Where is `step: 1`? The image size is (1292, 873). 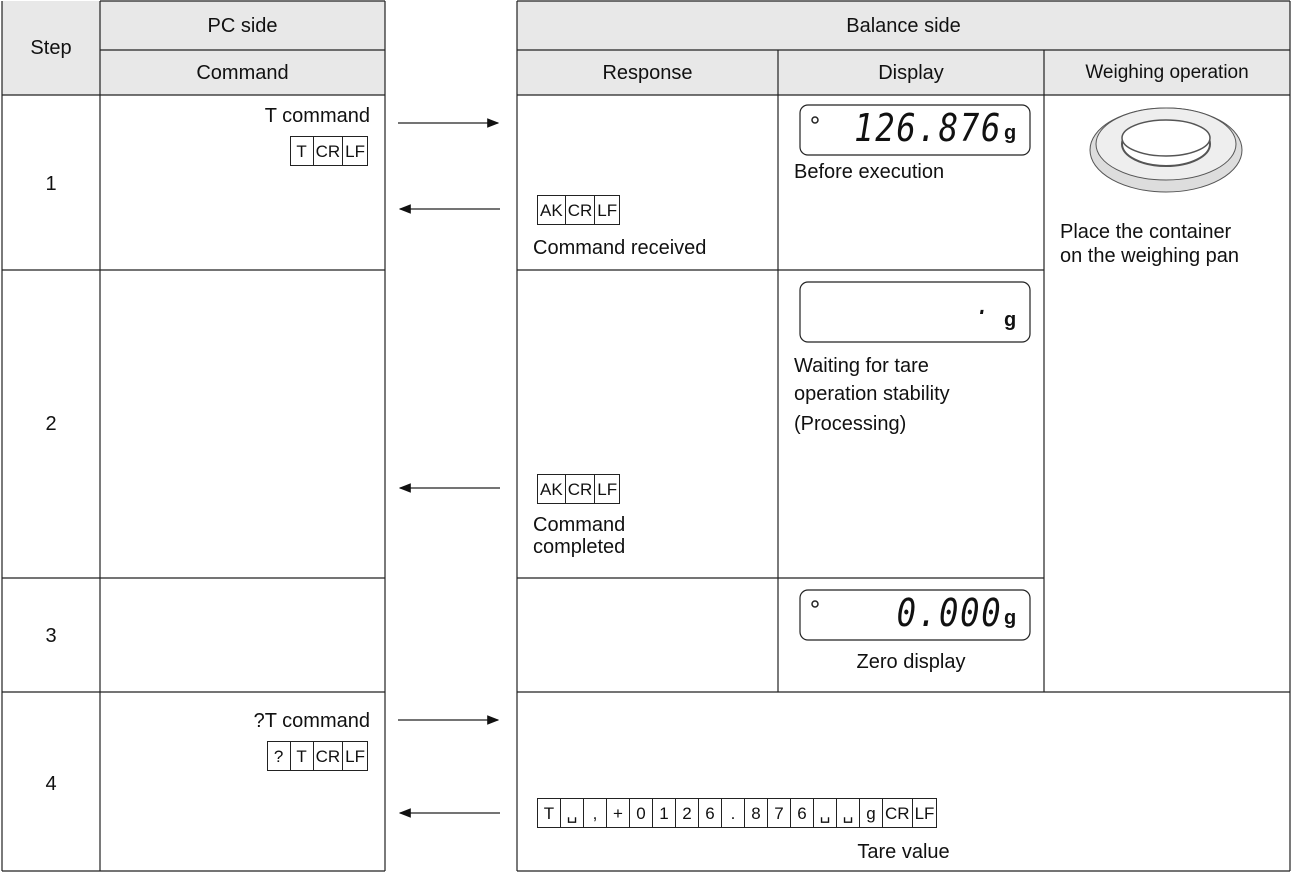 step: 1 is located at coordinates (51, 184).